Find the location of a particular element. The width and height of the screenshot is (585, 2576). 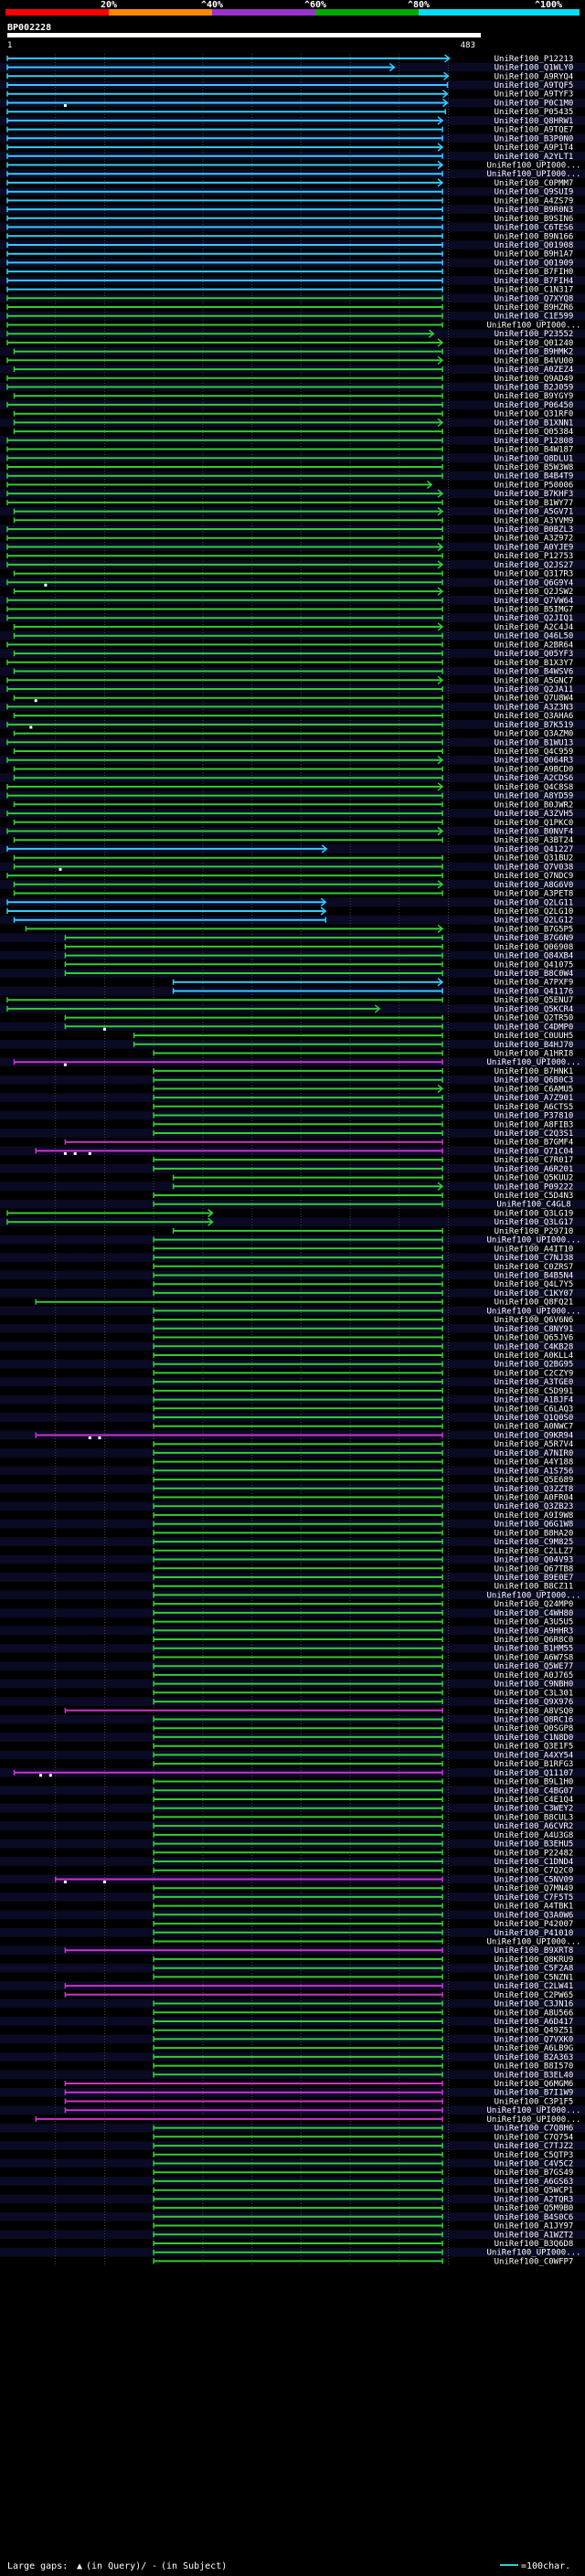

hit-label: UniRef100_B7G6N9 is located at coordinates (535, 938).